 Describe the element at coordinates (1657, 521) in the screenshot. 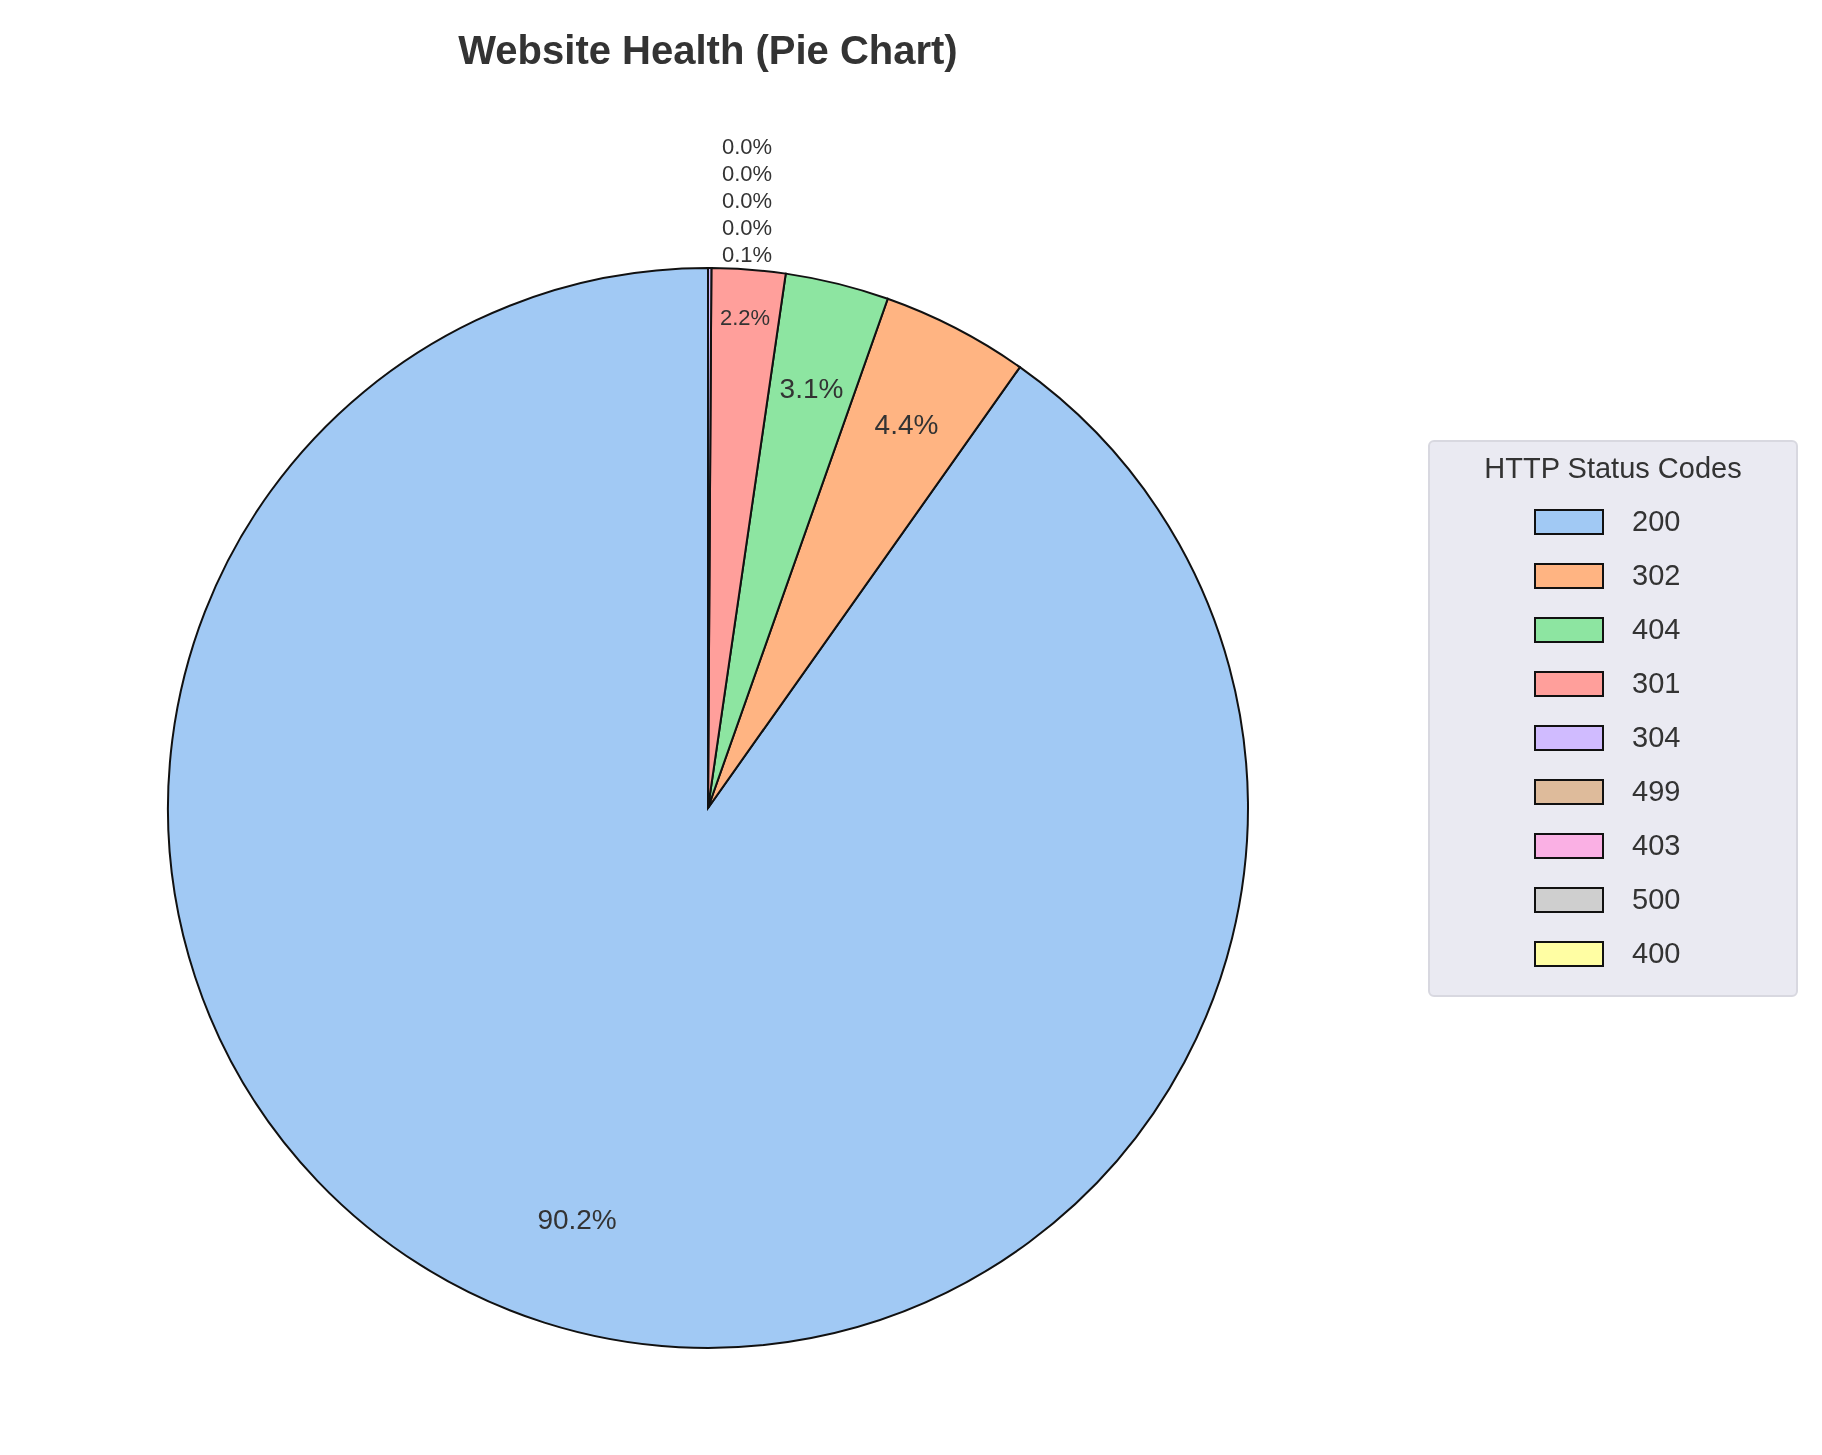

I see `legend-label: 200` at that location.